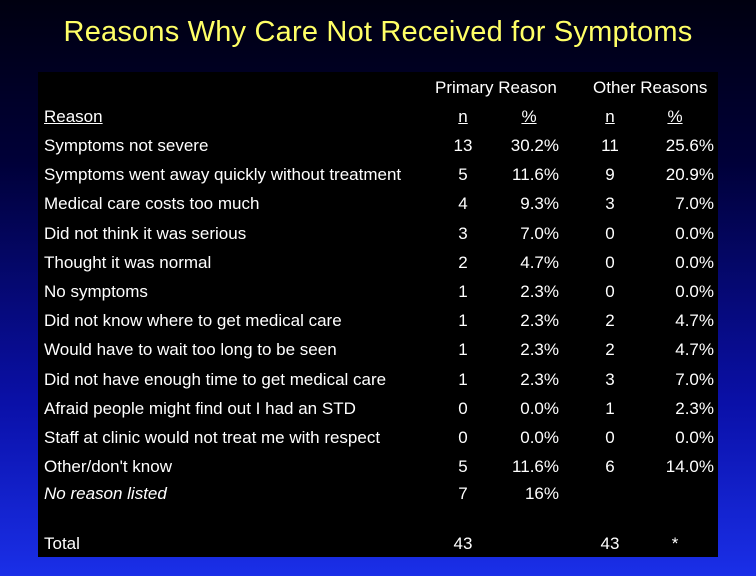  I want to click on other-percent-cell: 2.3%, so click(694, 408).